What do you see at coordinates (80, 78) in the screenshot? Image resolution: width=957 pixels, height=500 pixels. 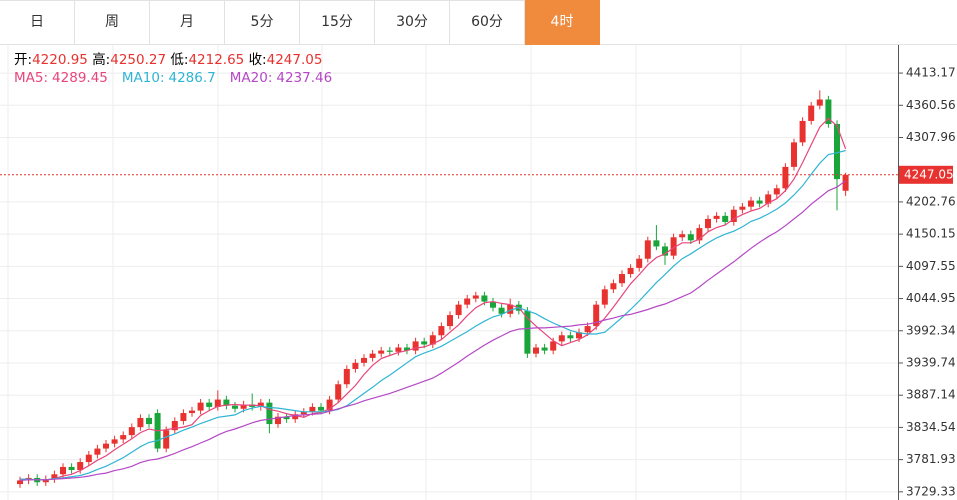 I see `legend-value: 4289.45` at bounding box center [80, 78].